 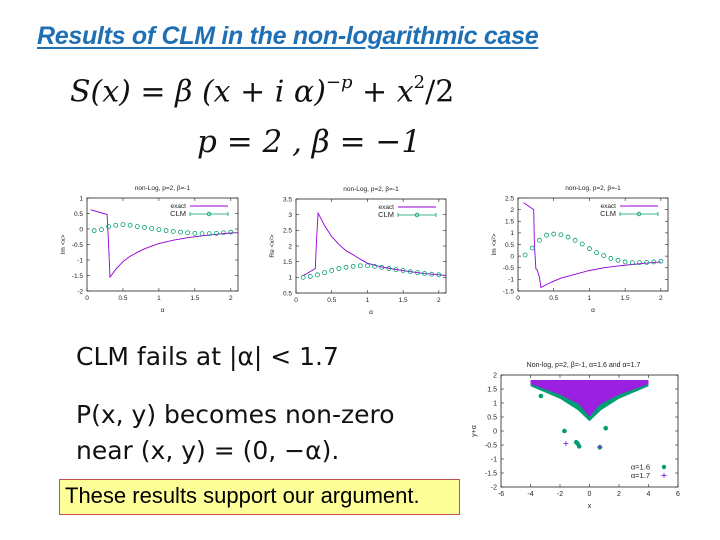 I want to click on parameter-formula: p = 2 , β = −1, so click(x=309, y=142).